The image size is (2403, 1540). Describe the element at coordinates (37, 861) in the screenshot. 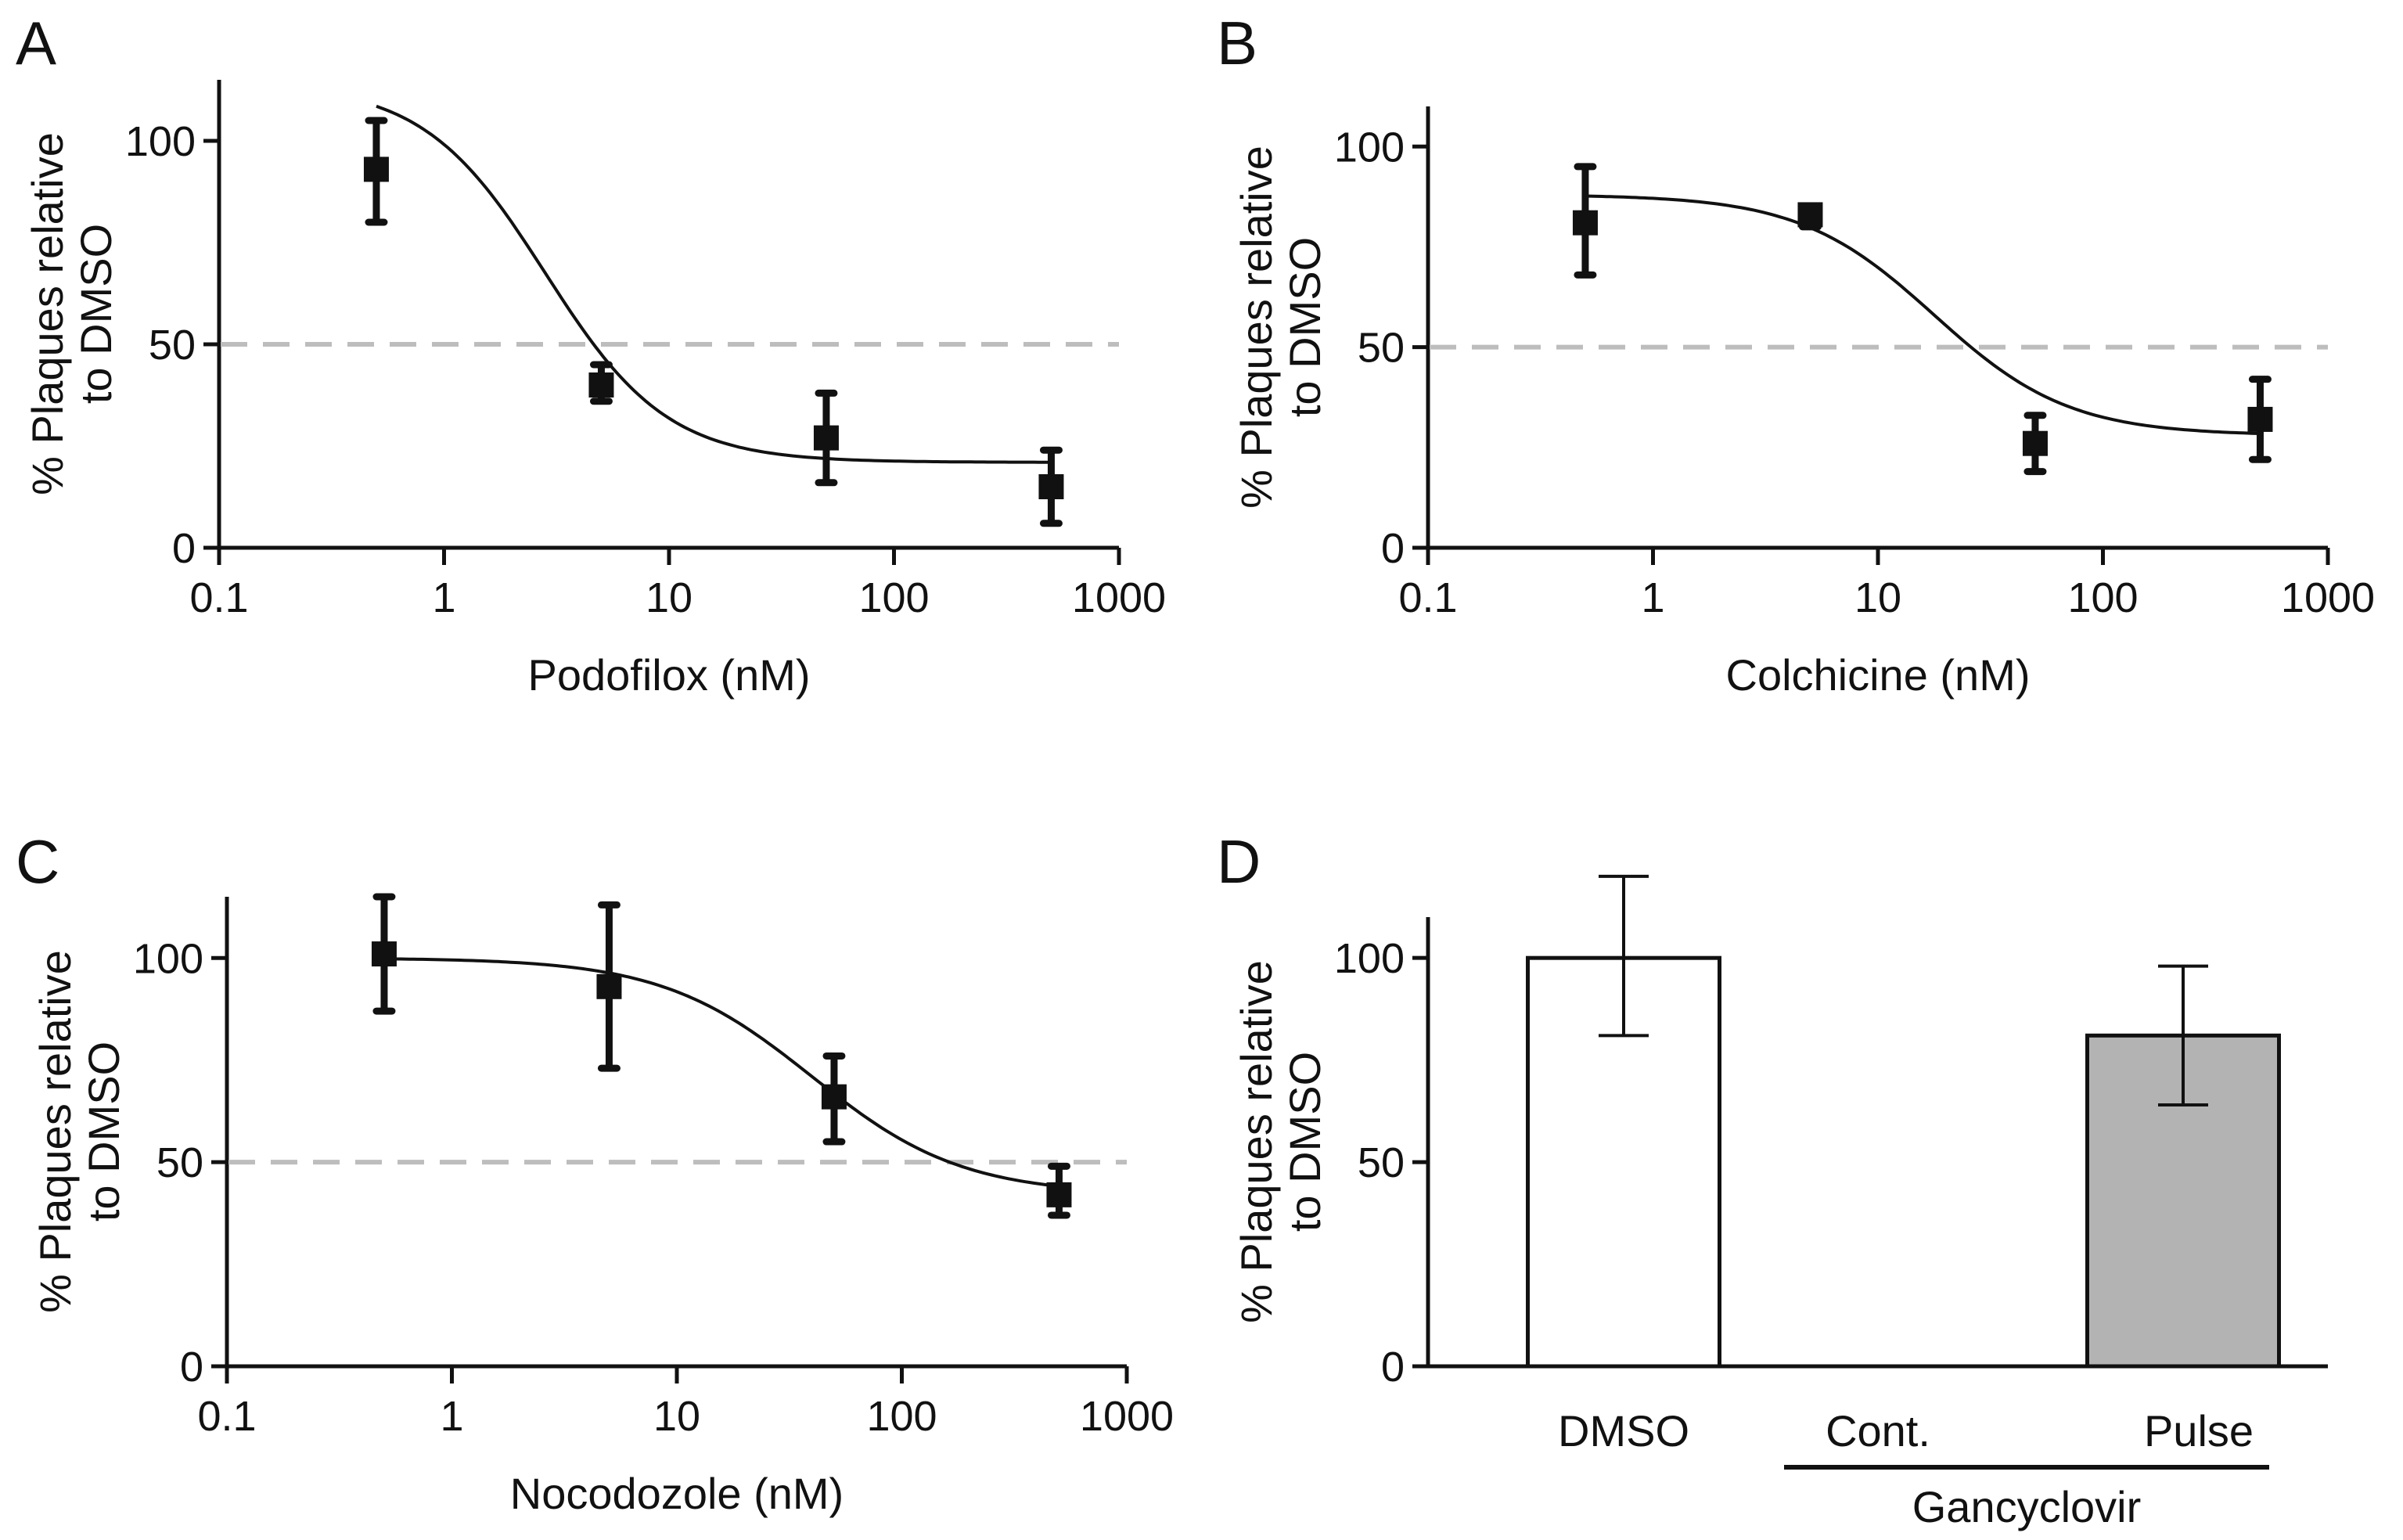

I see `panel-letter: C` at that location.